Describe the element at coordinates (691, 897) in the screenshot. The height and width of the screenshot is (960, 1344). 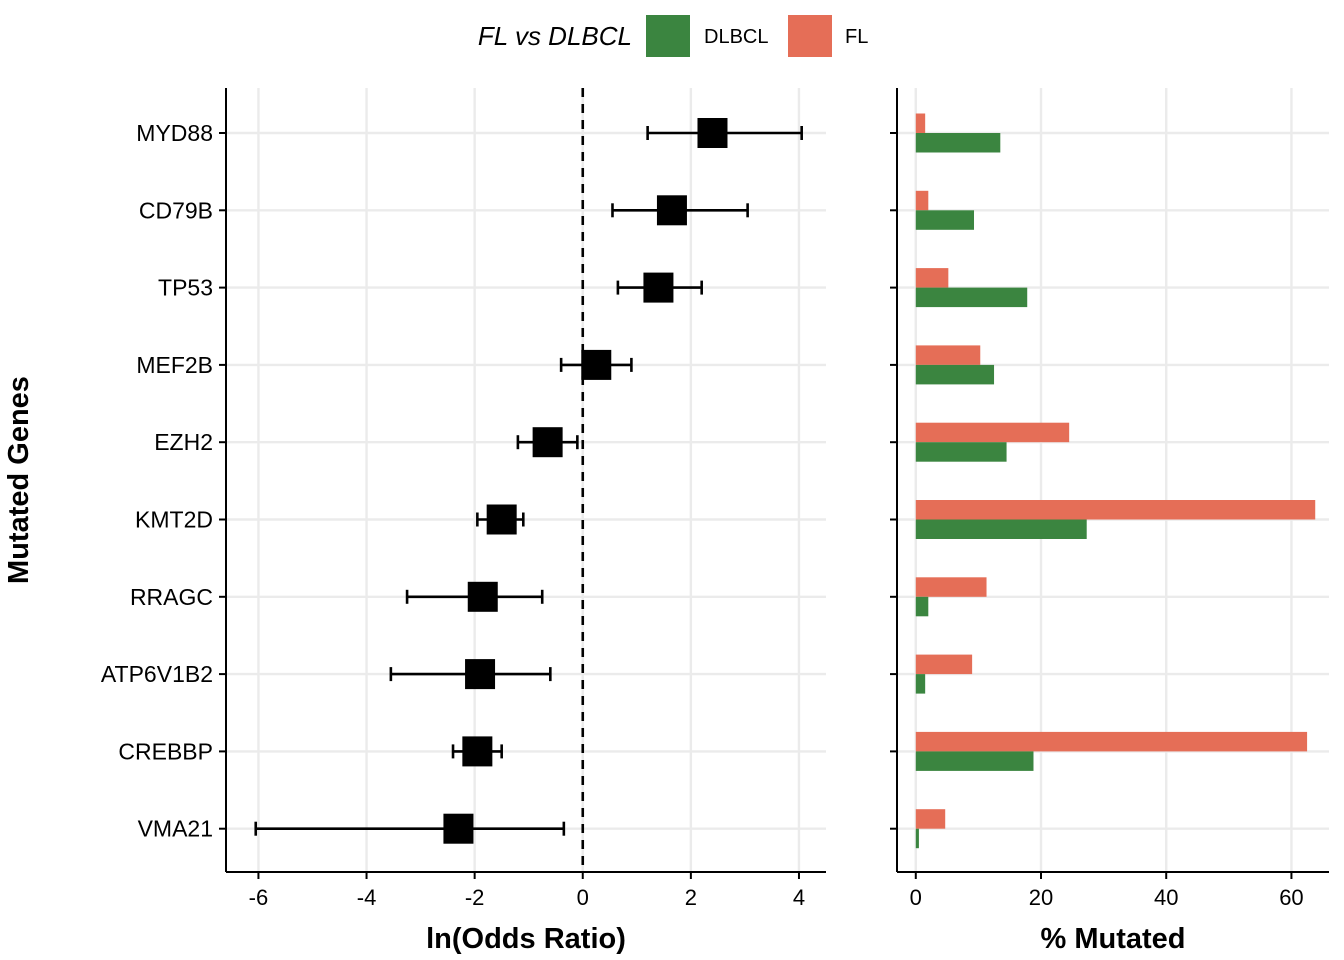
I see `forest-x-tick-label: 2` at that location.